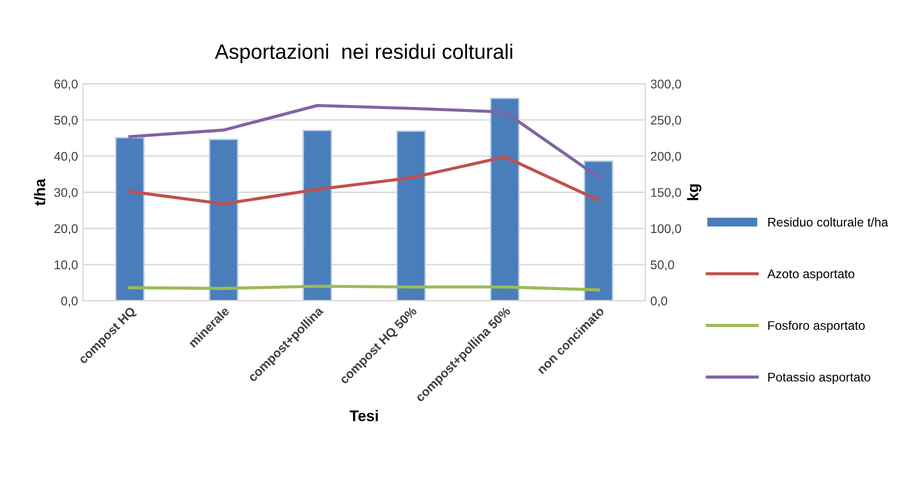  I want to click on y-axis-title: t/ha, so click(40, 192).